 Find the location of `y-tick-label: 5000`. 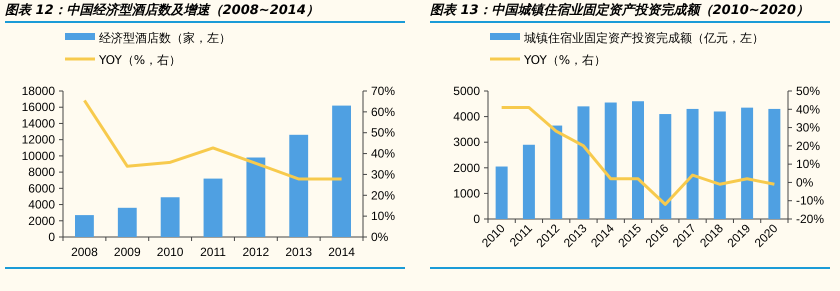

y-tick-label: 5000 is located at coordinates (466, 91).